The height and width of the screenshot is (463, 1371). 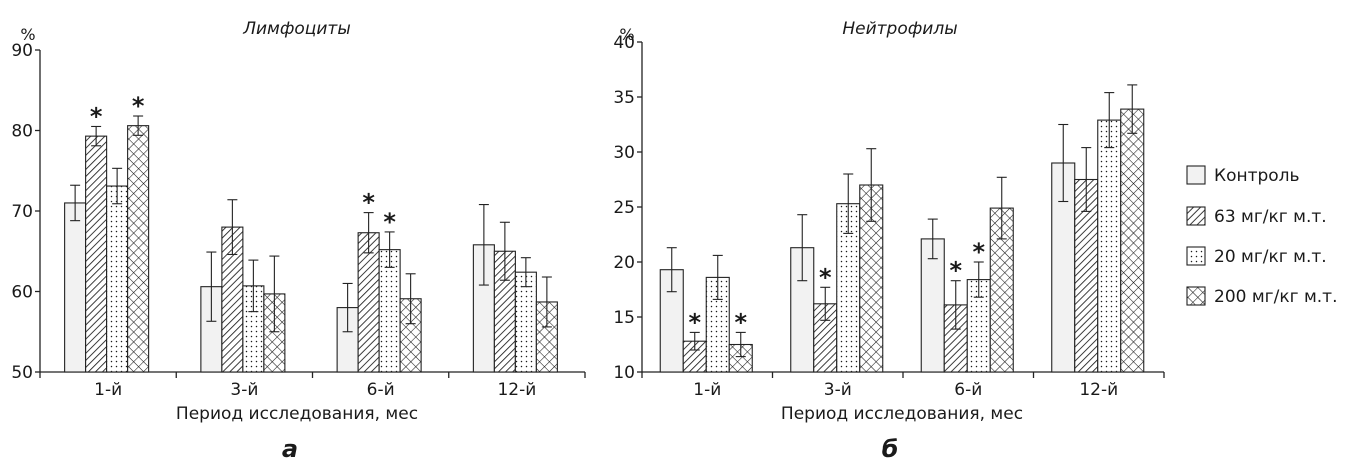 I want to click on y-tick-label: 15, so click(x=624, y=318).